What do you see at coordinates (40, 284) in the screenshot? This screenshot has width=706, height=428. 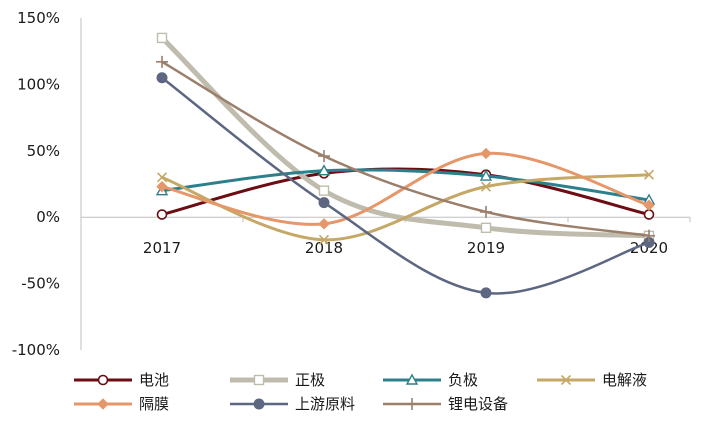 I see `y-tick-label: -50%` at bounding box center [40, 284].